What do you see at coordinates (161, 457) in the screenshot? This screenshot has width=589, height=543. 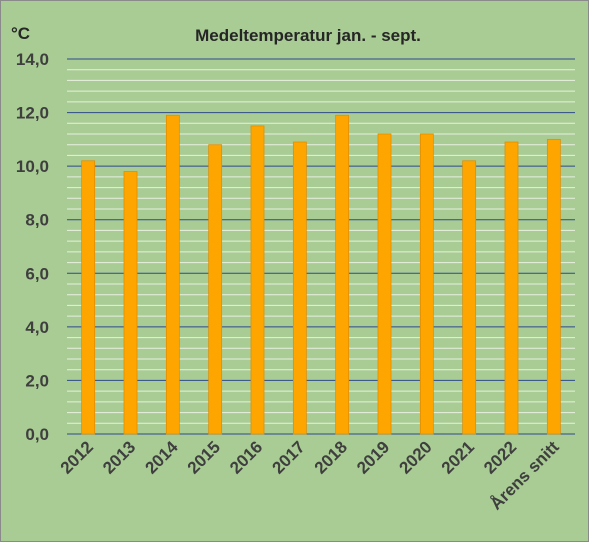 I see `x-tick-label: 2014` at bounding box center [161, 457].